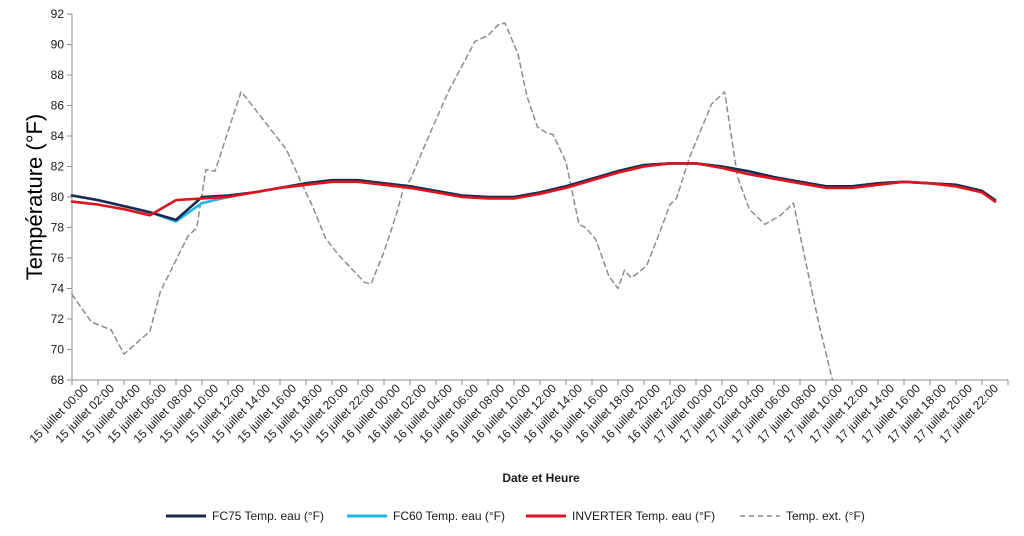 This screenshot has height=536, width=1024. I want to click on x-axis-label: Date et Heure, so click(541, 478).